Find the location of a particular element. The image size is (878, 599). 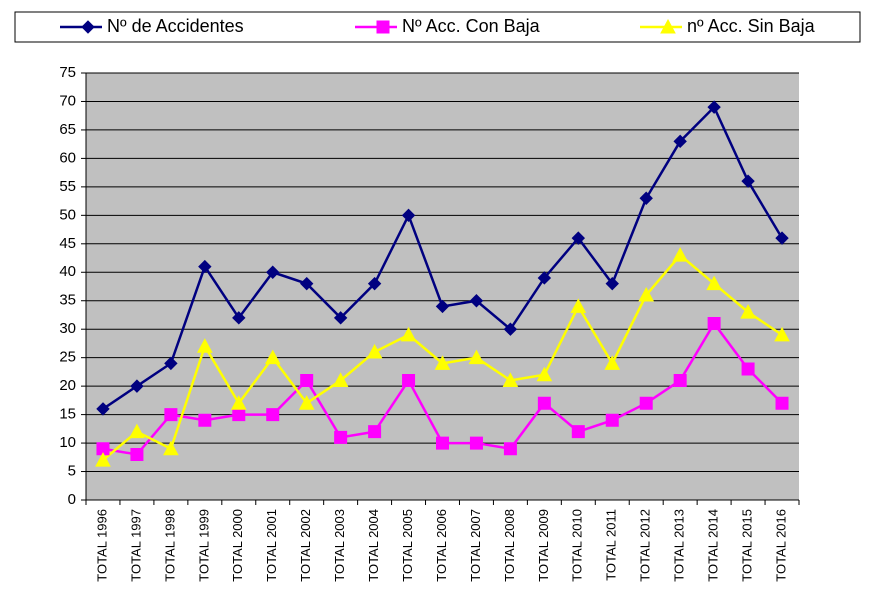

x-tick-label: TOTAL 2004 is located at coordinates (373, 545).